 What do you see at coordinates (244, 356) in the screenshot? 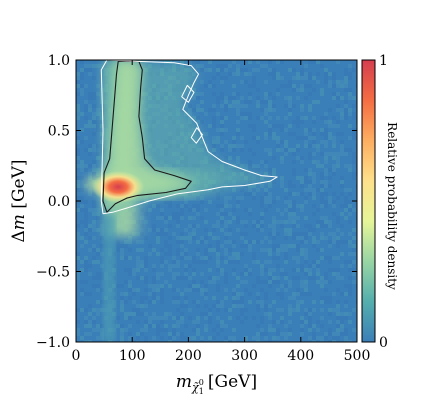
I see `x-tick-label-3: 300` at bounding box center [244, 356].